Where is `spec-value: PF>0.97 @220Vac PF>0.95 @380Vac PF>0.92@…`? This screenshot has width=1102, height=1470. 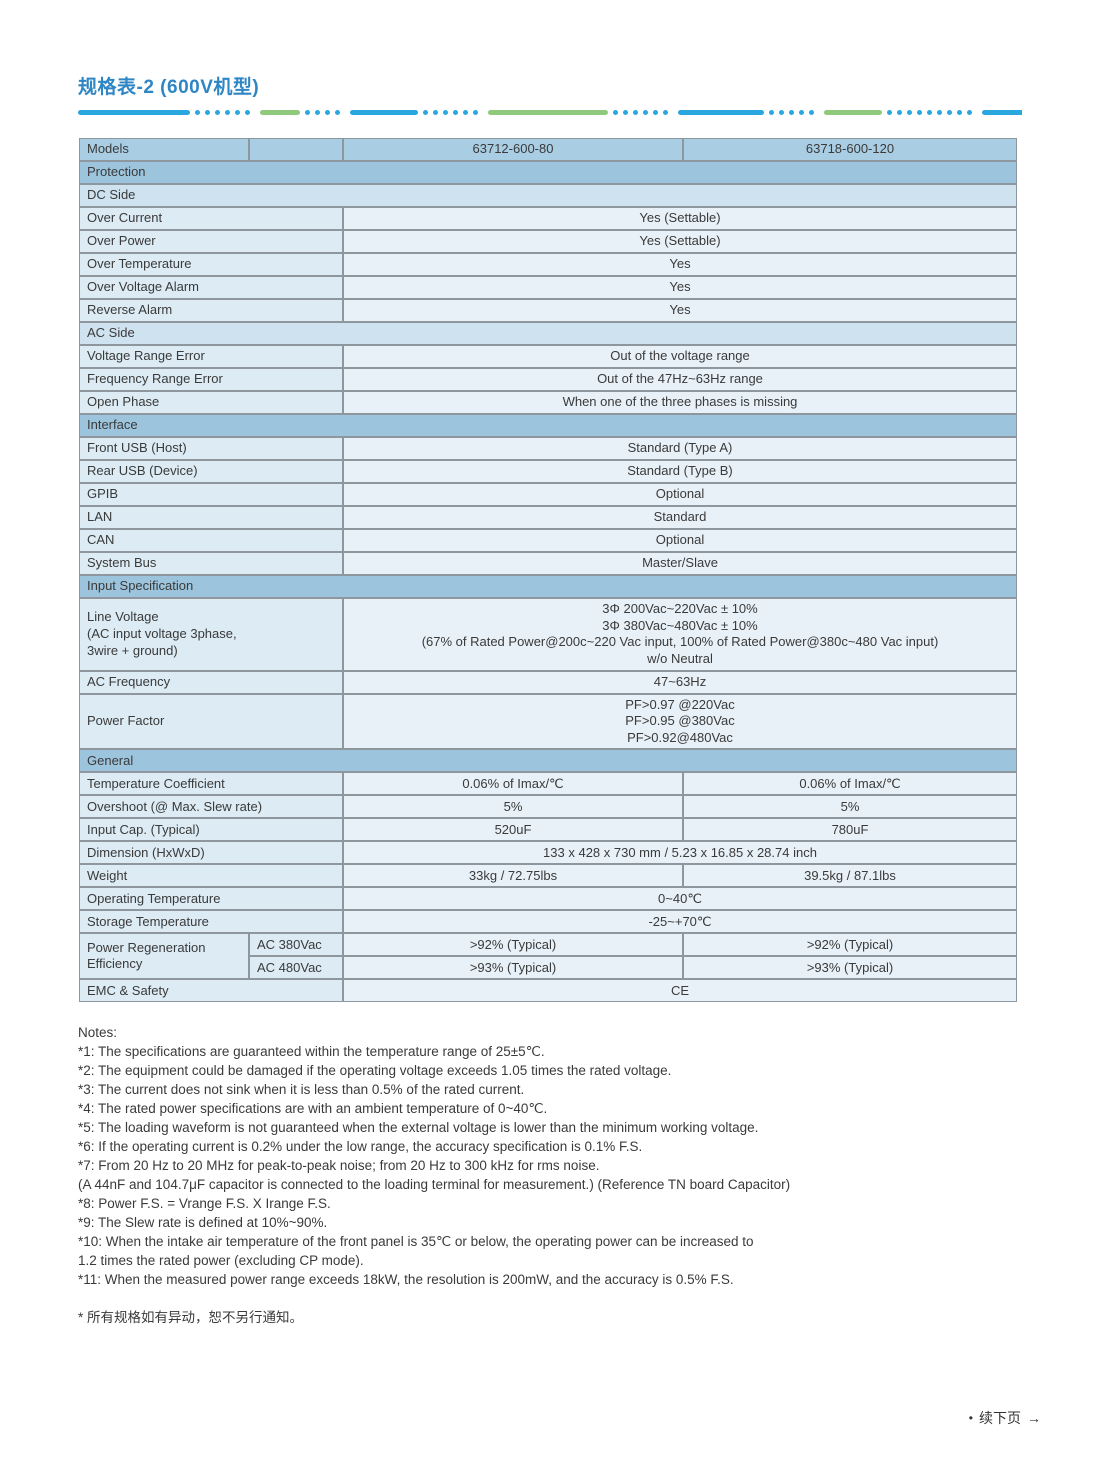 spec-value: PF>0.97 @220Vac PF>0.95 @380Vac PF>0.92@… is located at coordinates (680, 721).